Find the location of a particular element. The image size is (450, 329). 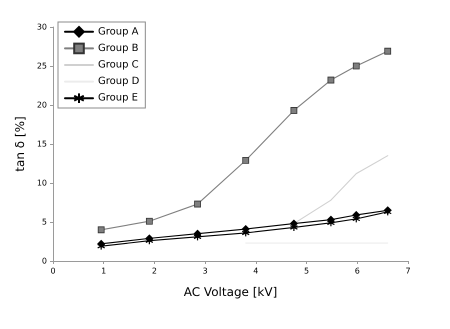

x-tick-label: 4 is located at coordinates (255, 271).